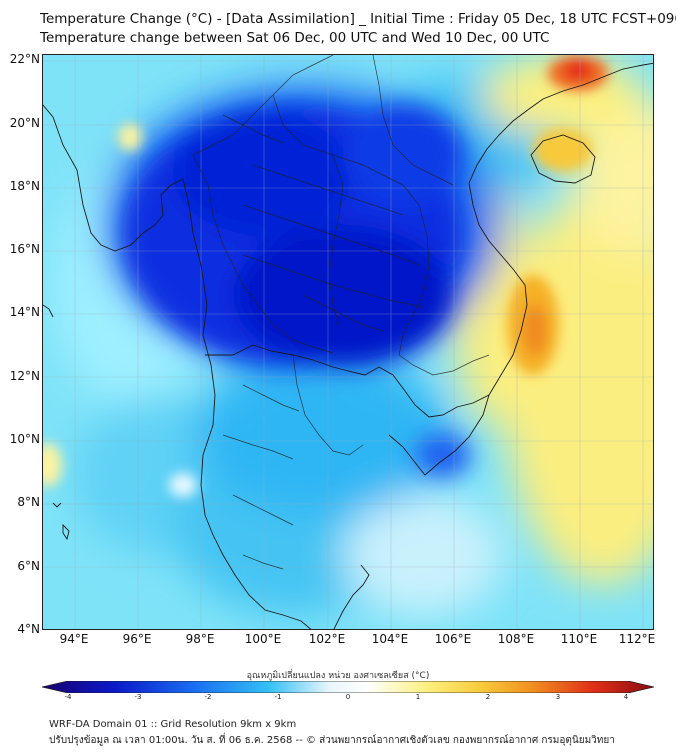 This screenshot has height=756, width=676. I want to click on lon-label: 110°E, so click(579, 639).